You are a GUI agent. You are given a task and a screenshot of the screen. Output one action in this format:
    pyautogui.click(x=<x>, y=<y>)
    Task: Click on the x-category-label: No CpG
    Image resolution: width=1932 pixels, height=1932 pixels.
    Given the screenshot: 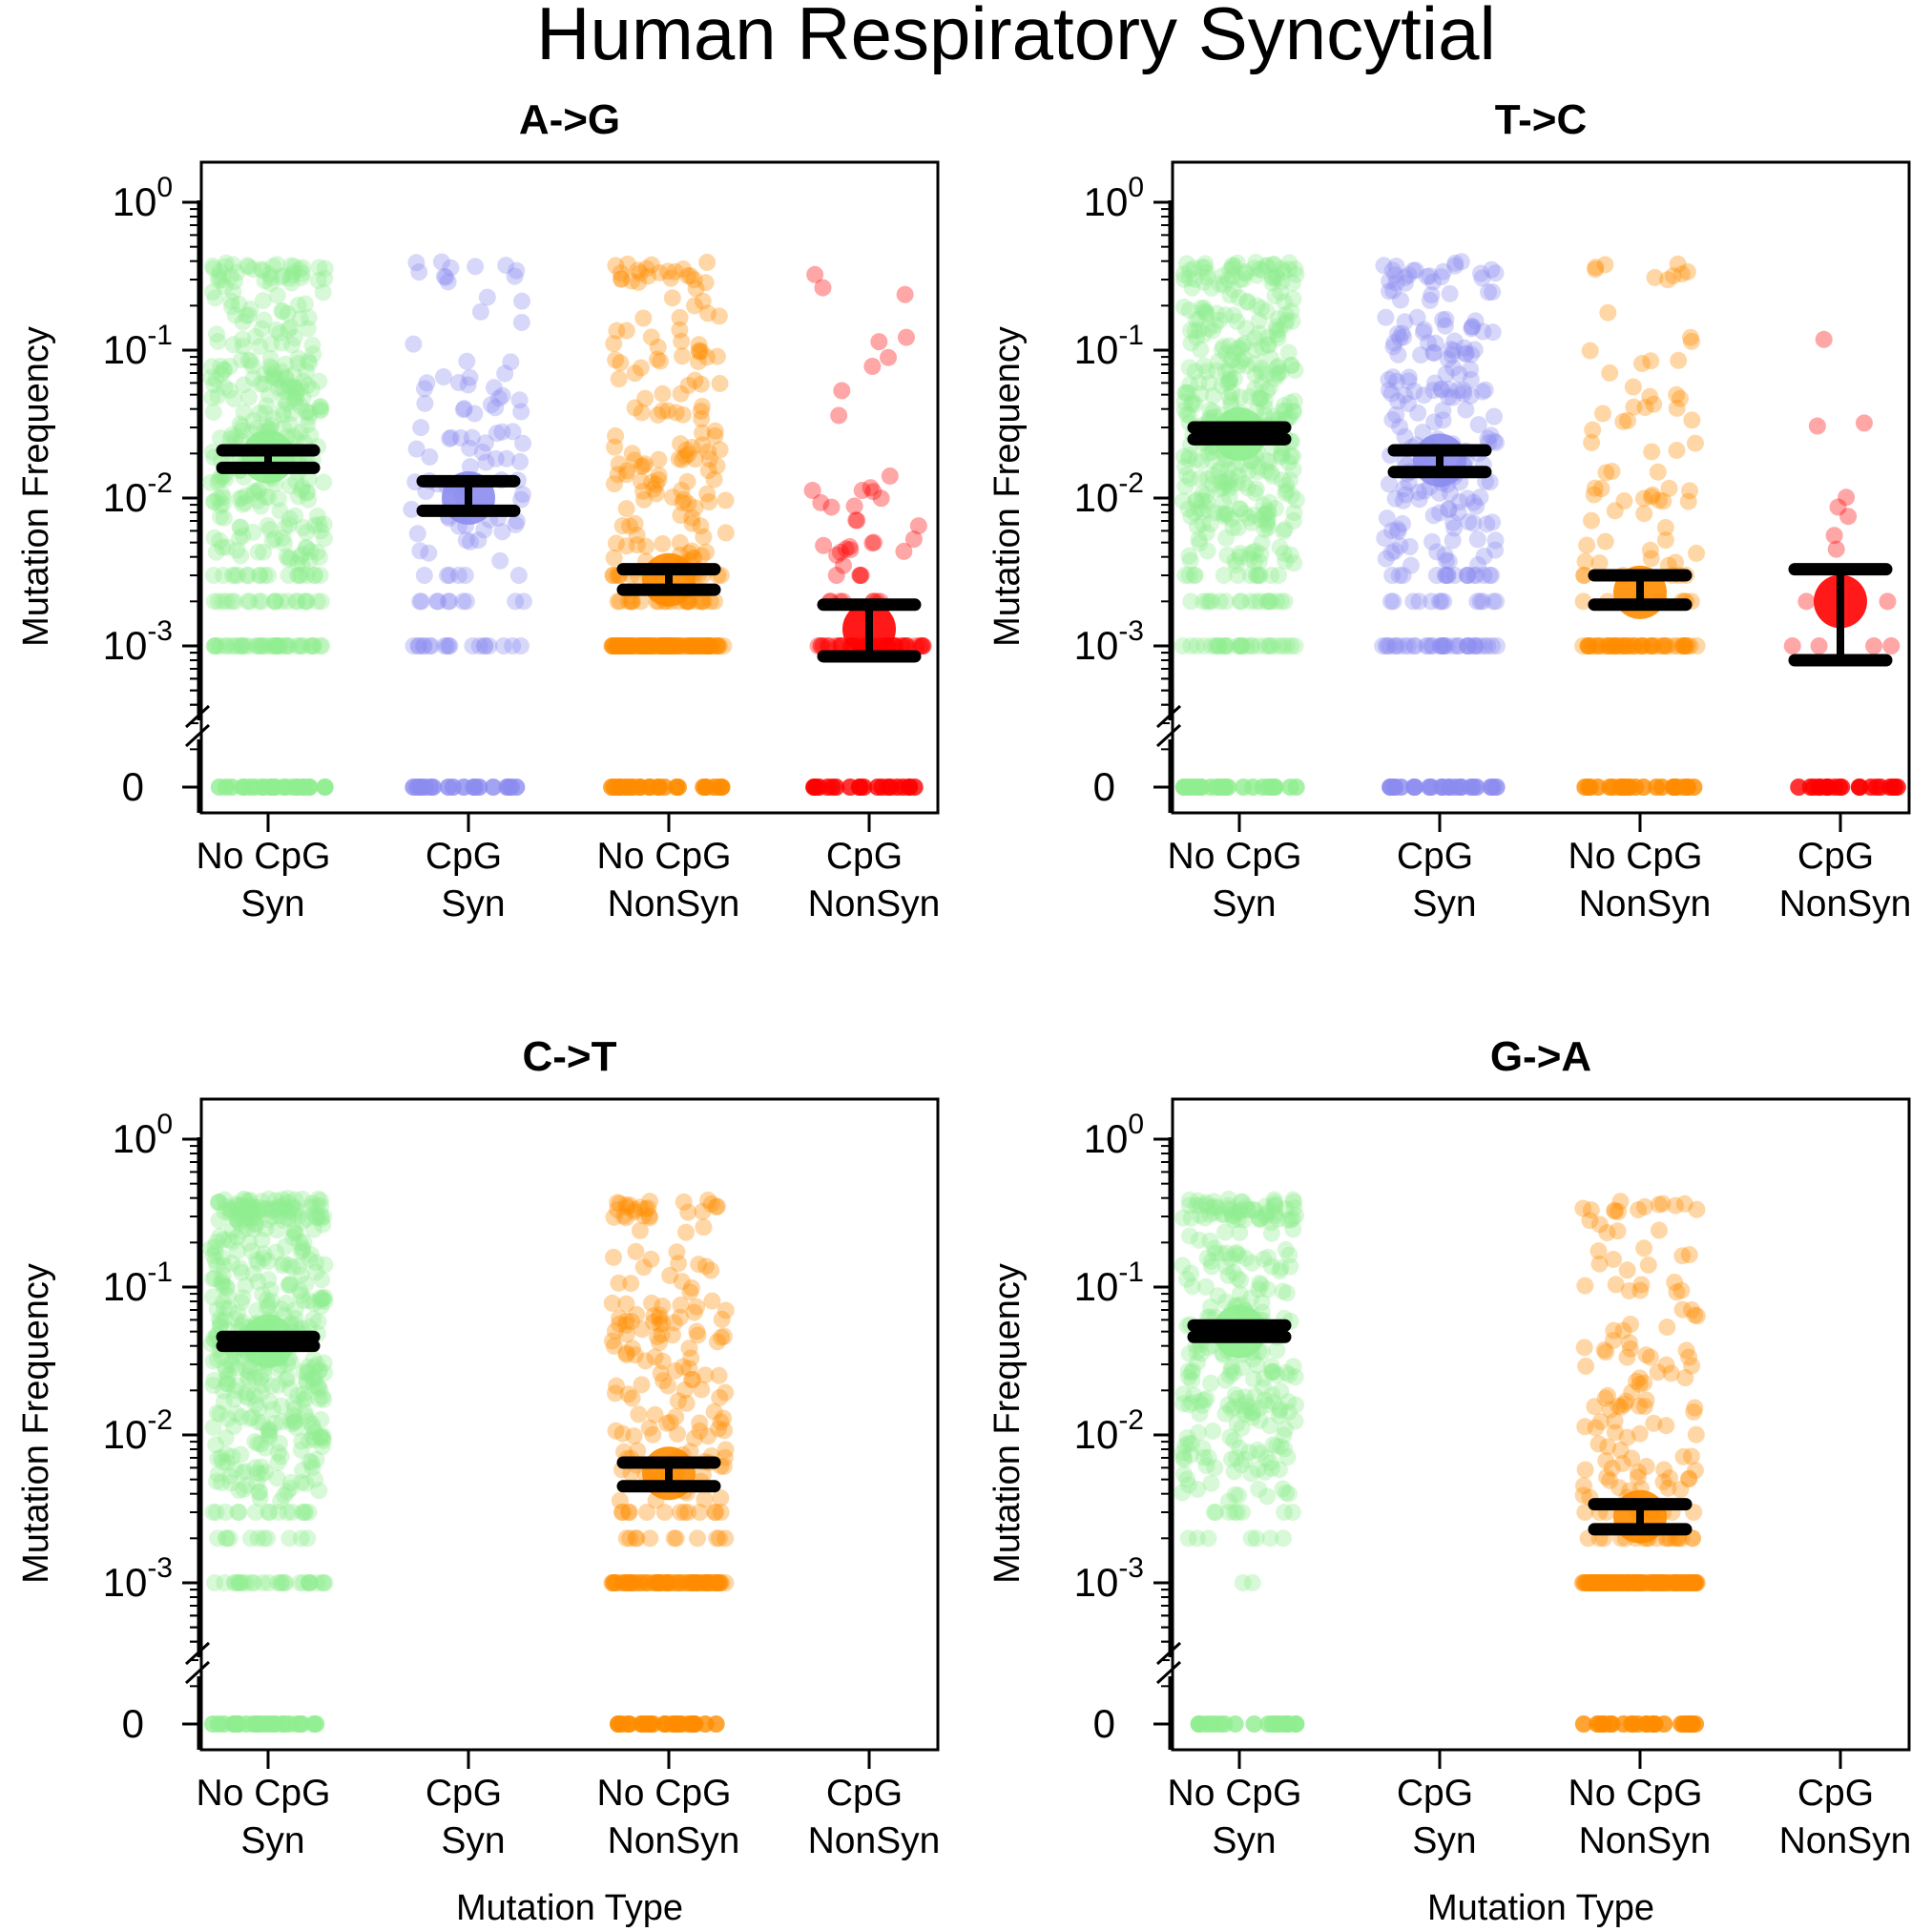 What is the action you would take?
    pyautogui.click(x=264, y=1793)
    